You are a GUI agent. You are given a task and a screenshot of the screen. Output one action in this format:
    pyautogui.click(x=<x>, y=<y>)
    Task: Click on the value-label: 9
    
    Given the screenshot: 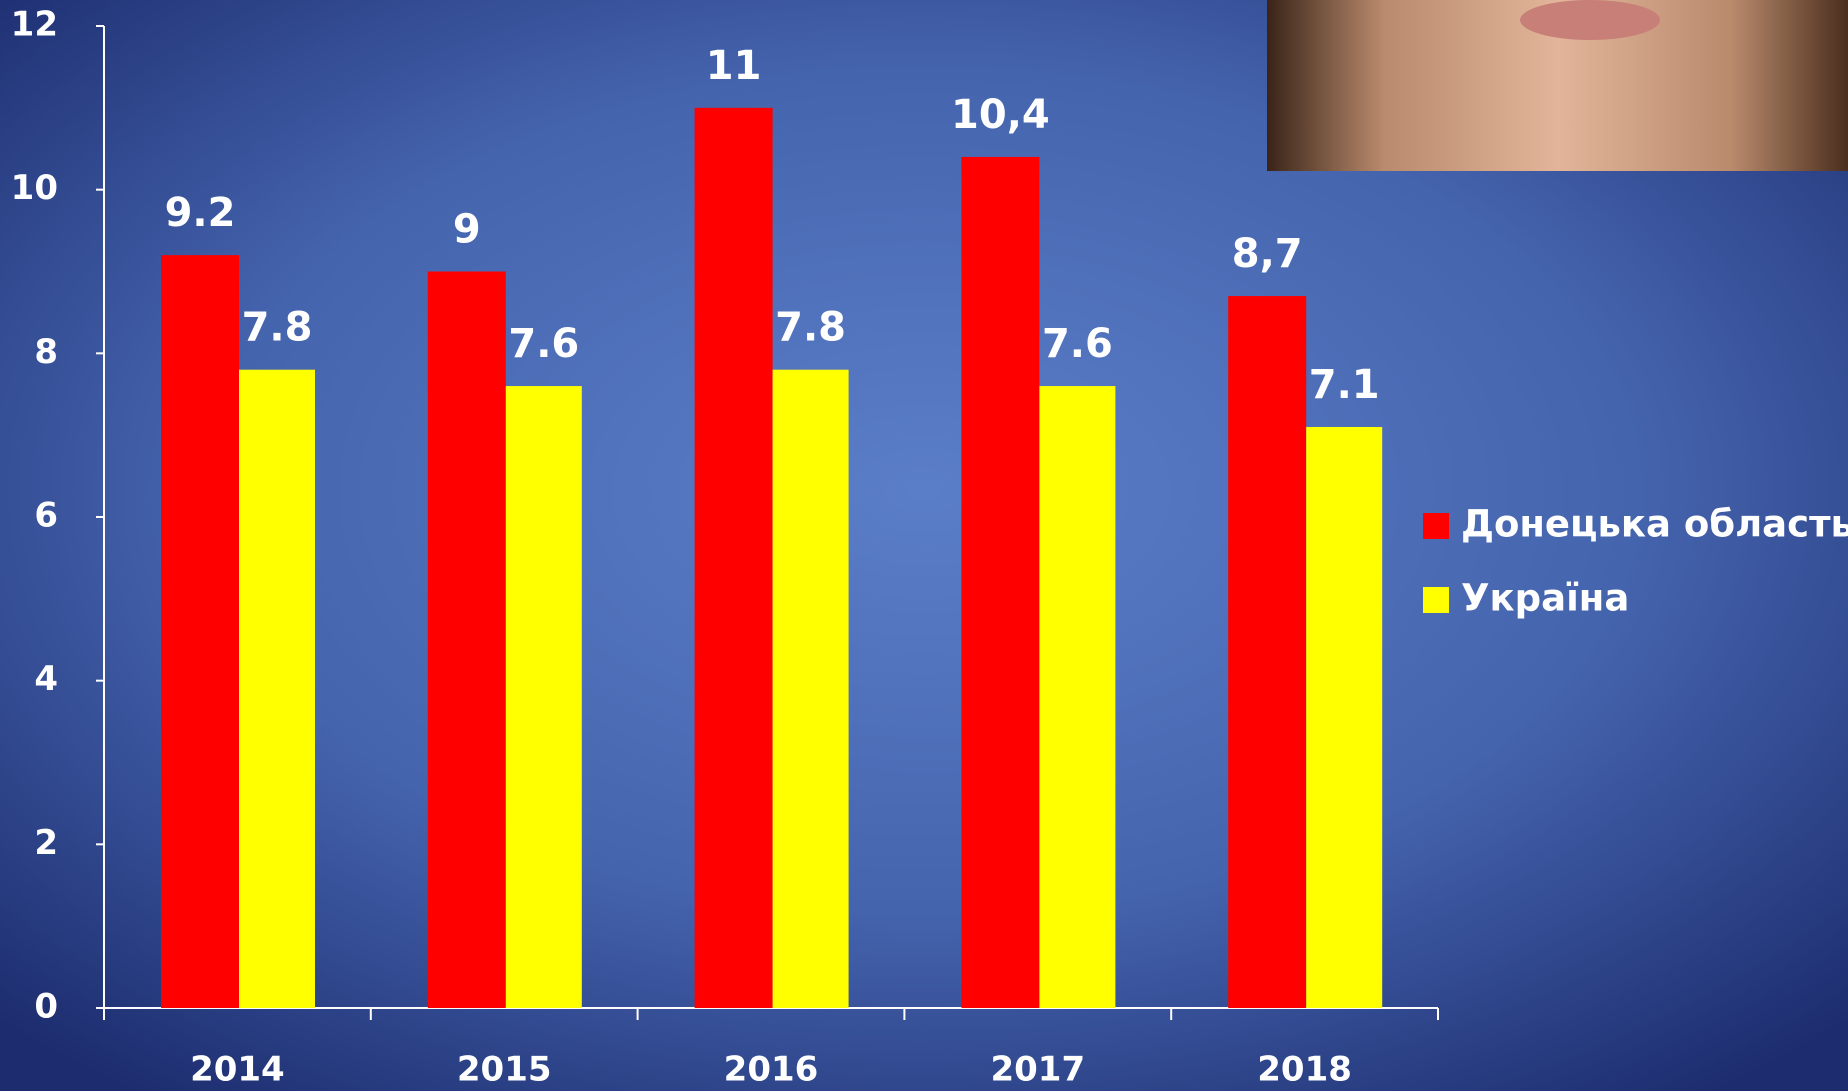 What is the action you would take?
    pyautogui.click(x=467, y=230)
    